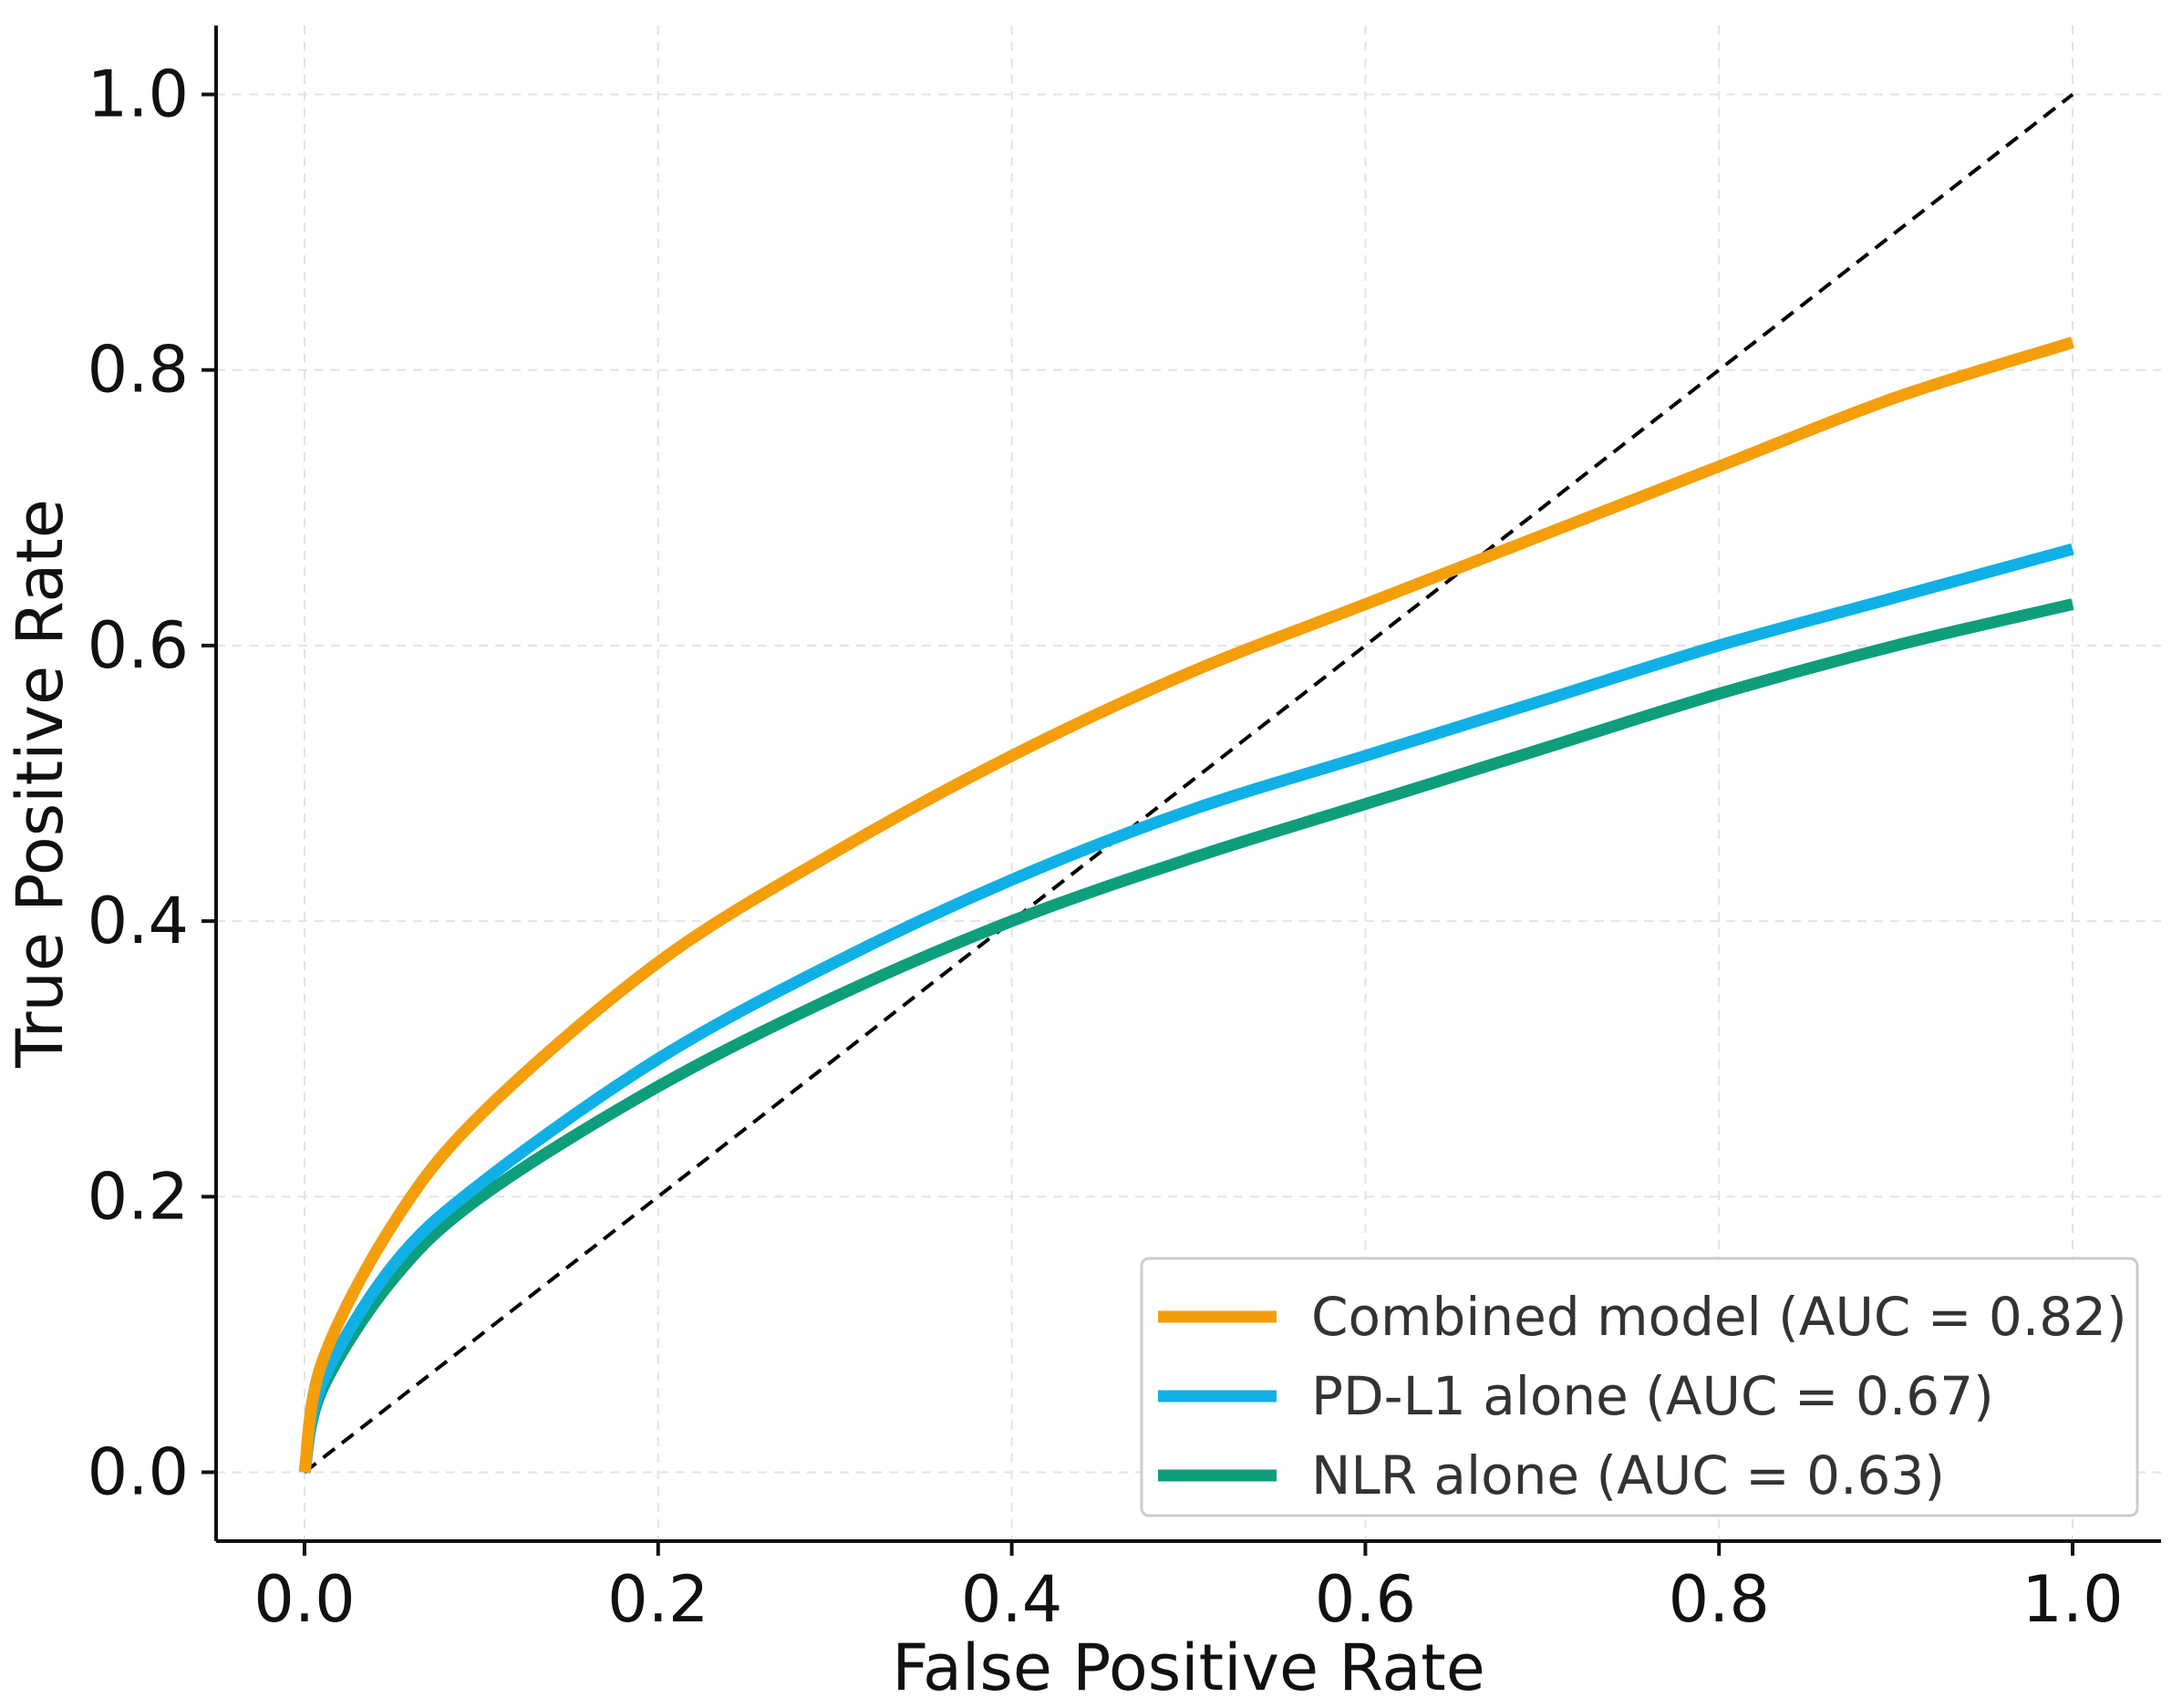  Describe the element at coordinates (138, 370) in the screenshot. I see `y-tick-label: 0.8` at that location.